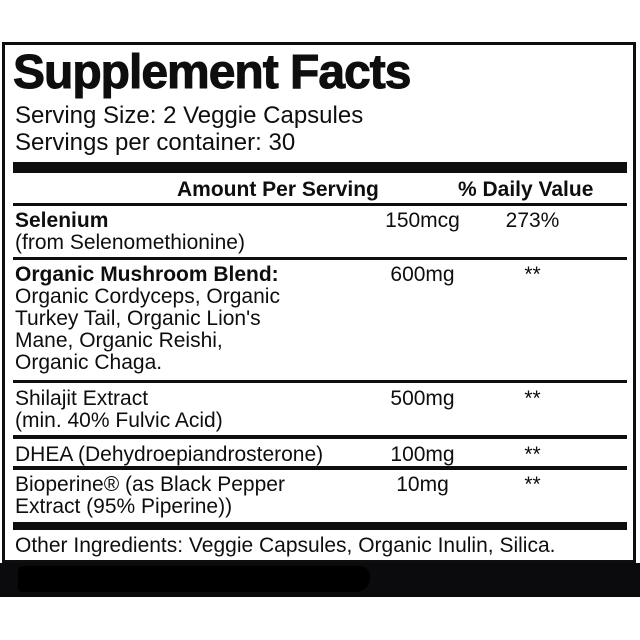  Describe the element at coordinates (147, 296) in the screenshot. I see `ingredient-detail: Organic Cordyceps, Organic` at that location.